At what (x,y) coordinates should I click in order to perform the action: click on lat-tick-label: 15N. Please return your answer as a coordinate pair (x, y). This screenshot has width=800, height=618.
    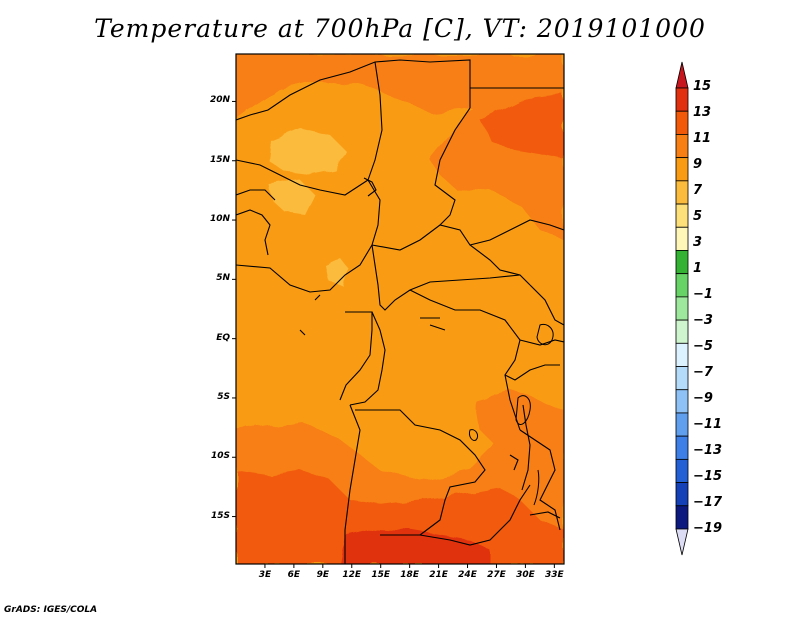
    Looking at the image, I should click on (219, 159).